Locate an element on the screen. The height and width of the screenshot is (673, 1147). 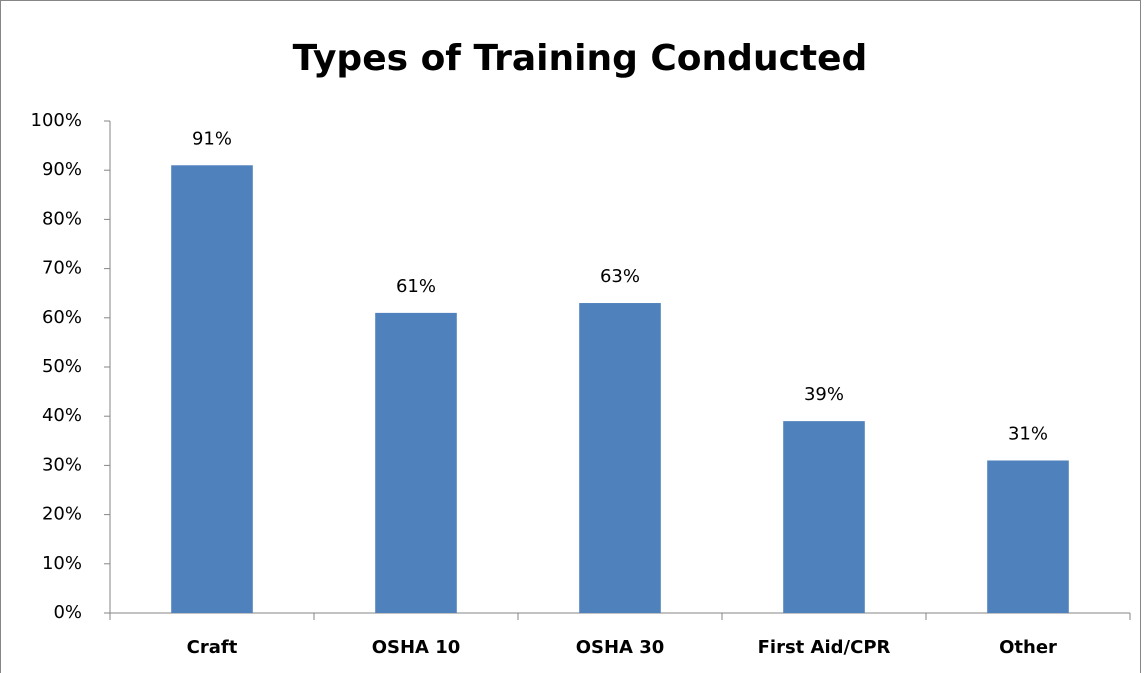
x-tick-label: Craft is located at coordinates (212, 647).